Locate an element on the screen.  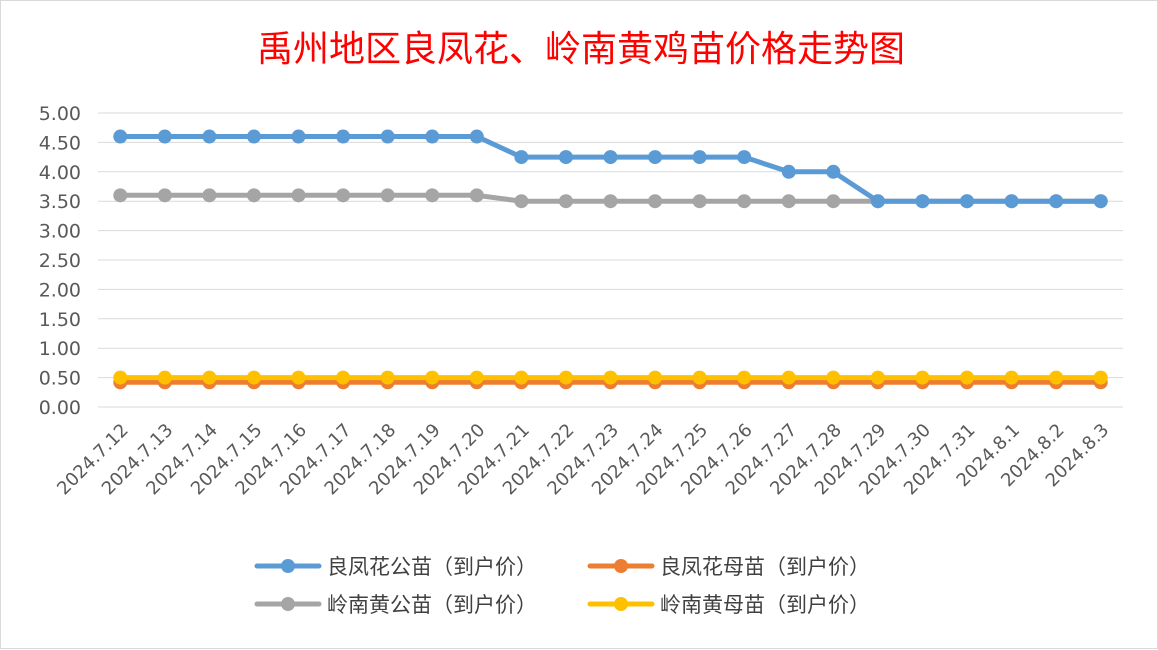
legend-label: 良凤花公苗（到户价） is located at coordinates (432, 567).